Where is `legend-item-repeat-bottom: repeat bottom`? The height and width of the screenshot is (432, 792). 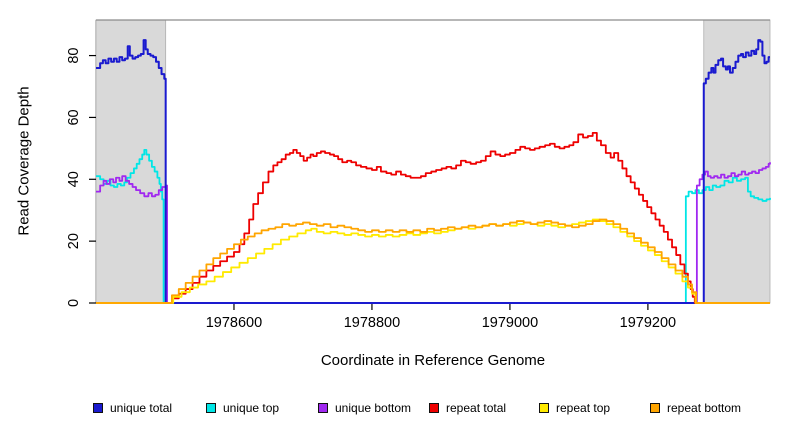
legend-item-repeat-bottom: repeat bottom is located at coordinates (695, 408).